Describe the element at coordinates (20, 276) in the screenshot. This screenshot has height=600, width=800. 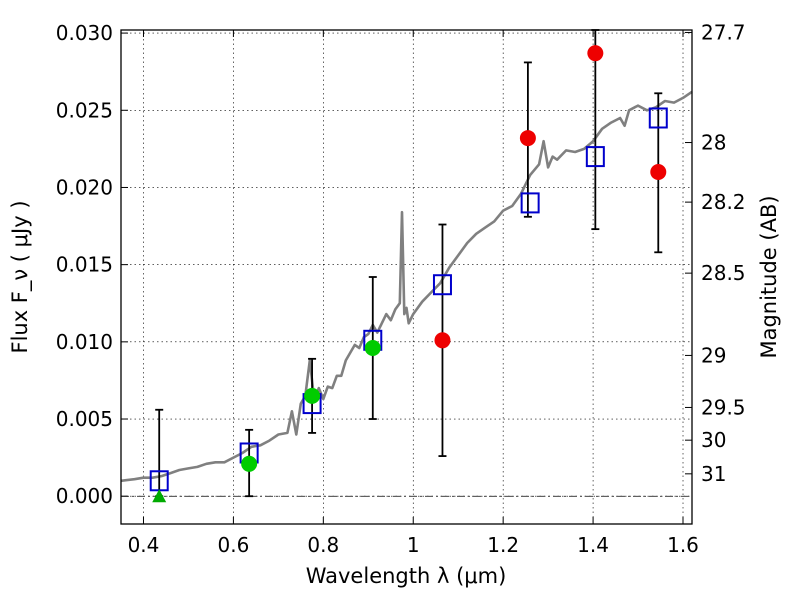
I see `y-axis-label: Flux F_ν ( μJy )` at that location.